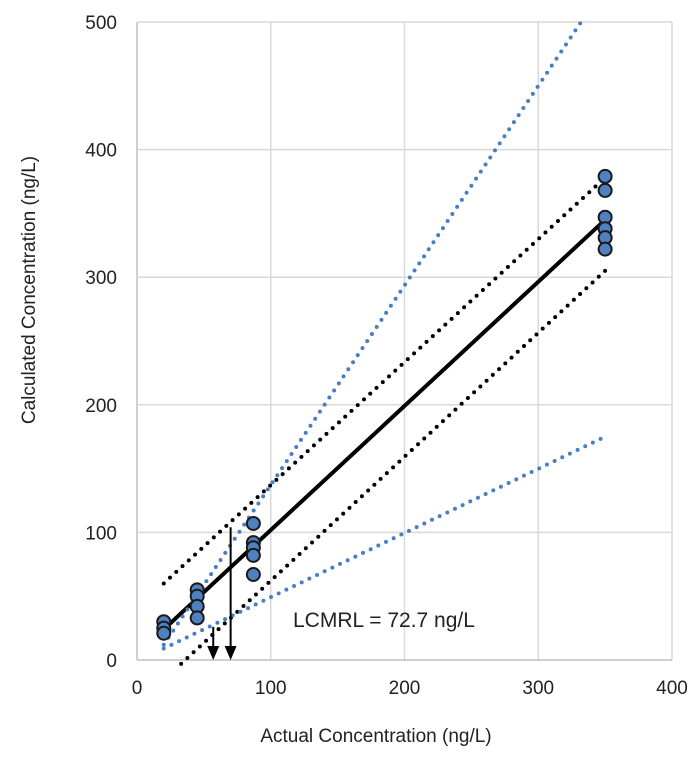 The image size is (700, 759). Describe the element at coordinates (538, 688) in the screenshot. I see `x-tick-label: 300` at that location.